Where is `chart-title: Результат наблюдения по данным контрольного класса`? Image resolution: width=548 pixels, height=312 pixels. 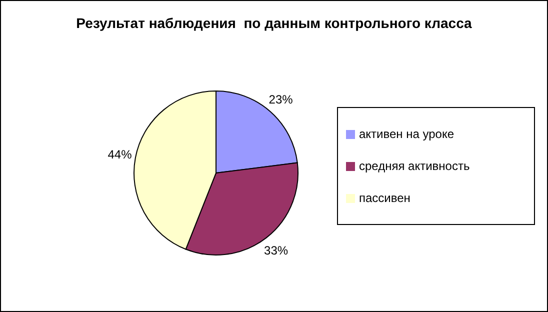
chart-title: Результат наблюдения по данным контрольного класса is located at coordinates (274, 23).